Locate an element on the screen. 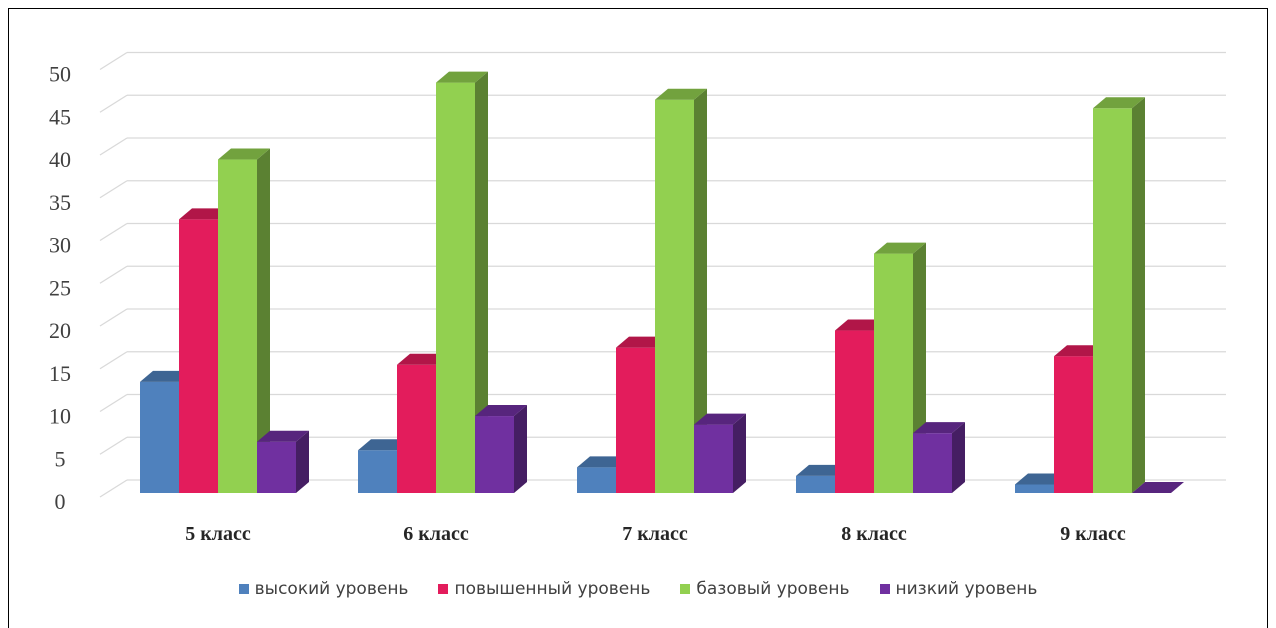 The image size is (1276, 628). category-label: 7 класс is located at coordinates (655, 534).